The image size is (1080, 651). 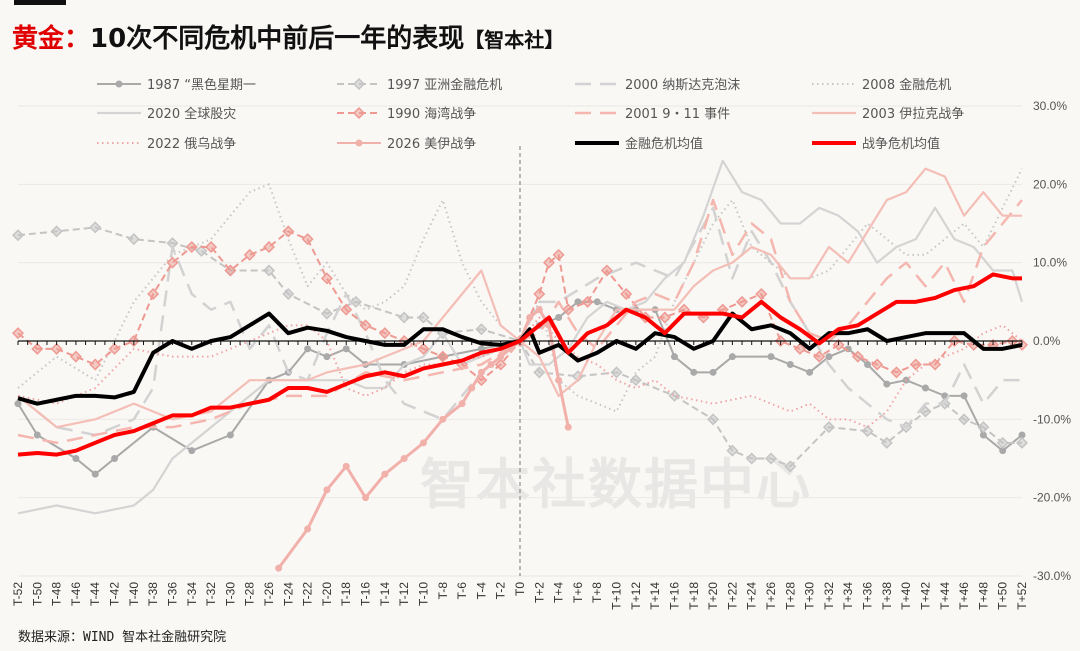 I want to click on x-tick-label: T-4, so click(x=481, y=591).